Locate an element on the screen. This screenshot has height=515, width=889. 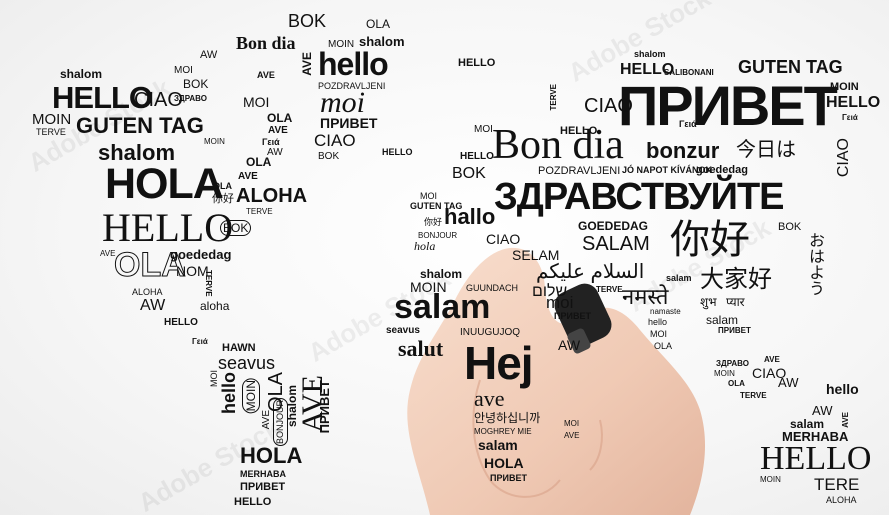
greeting-word: 안녕하십니까 is located at coordinates (507, 418).